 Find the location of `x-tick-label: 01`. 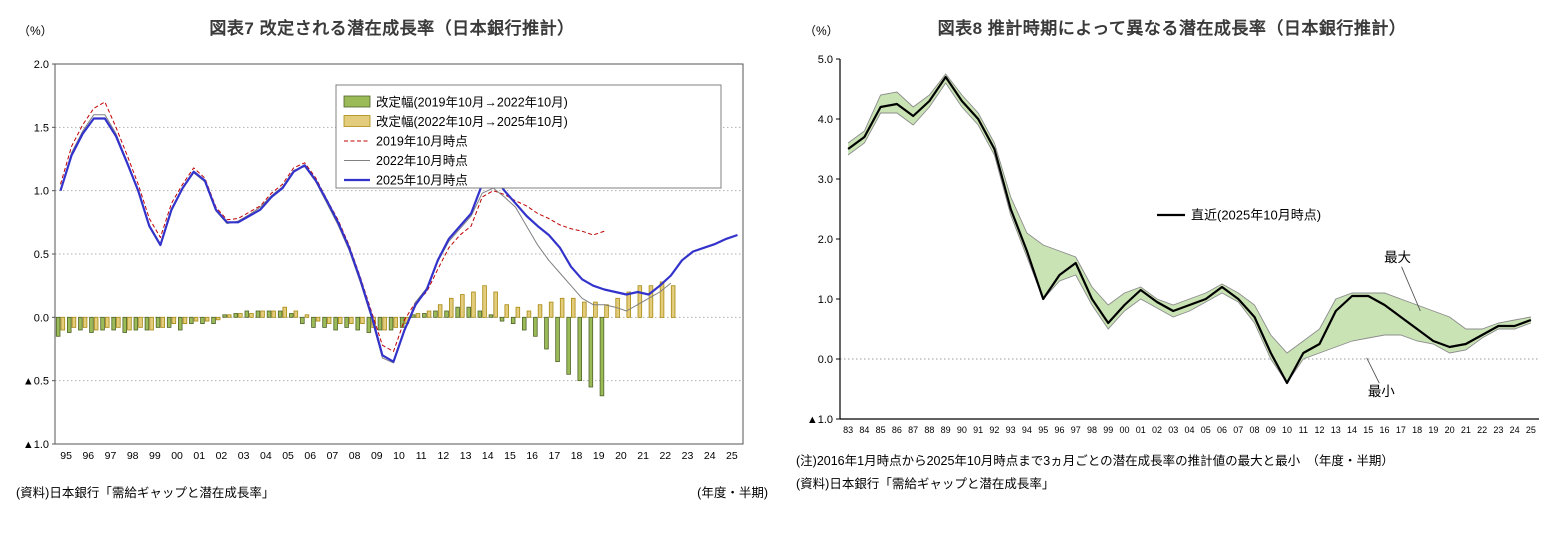

x-tick-label: 01 is located at coordinates (1141, 430).